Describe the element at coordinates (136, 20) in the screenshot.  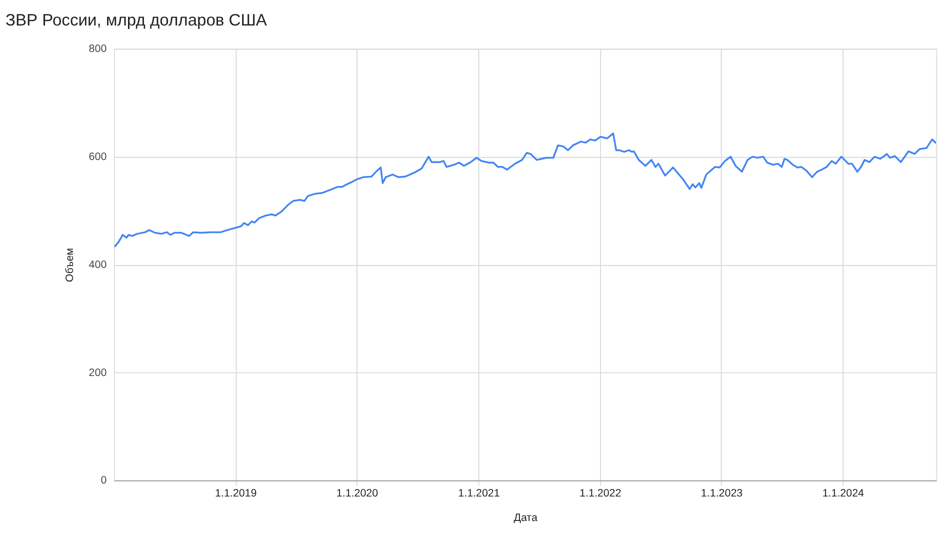
I see `chart-title: ЗВР России, млрд долларов США` at that location.